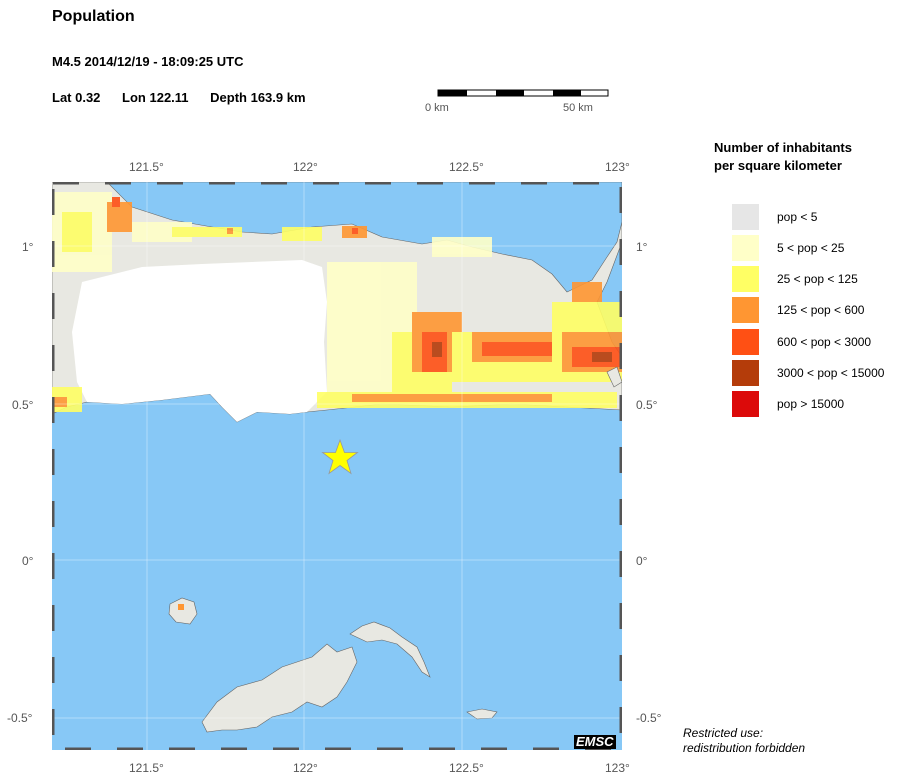 The image size is (910, 781). What do you see at coordinates (821, 310) in the screenshot?
I see `legend-label: 125 < pop < 600` at bounding box center [821, 310].